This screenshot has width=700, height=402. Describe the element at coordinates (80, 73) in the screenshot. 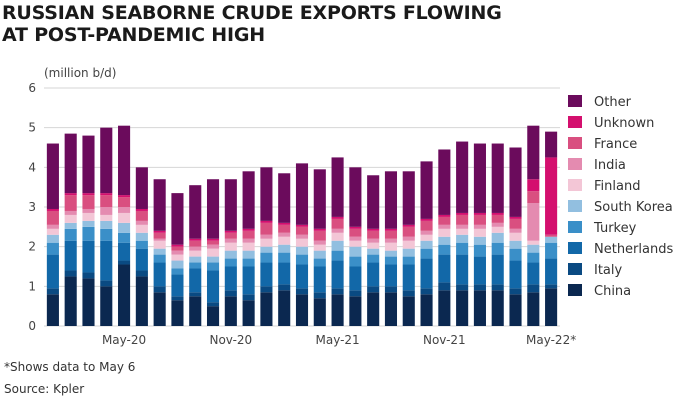

I see `y-axis-label: (million b/d)` at that location.